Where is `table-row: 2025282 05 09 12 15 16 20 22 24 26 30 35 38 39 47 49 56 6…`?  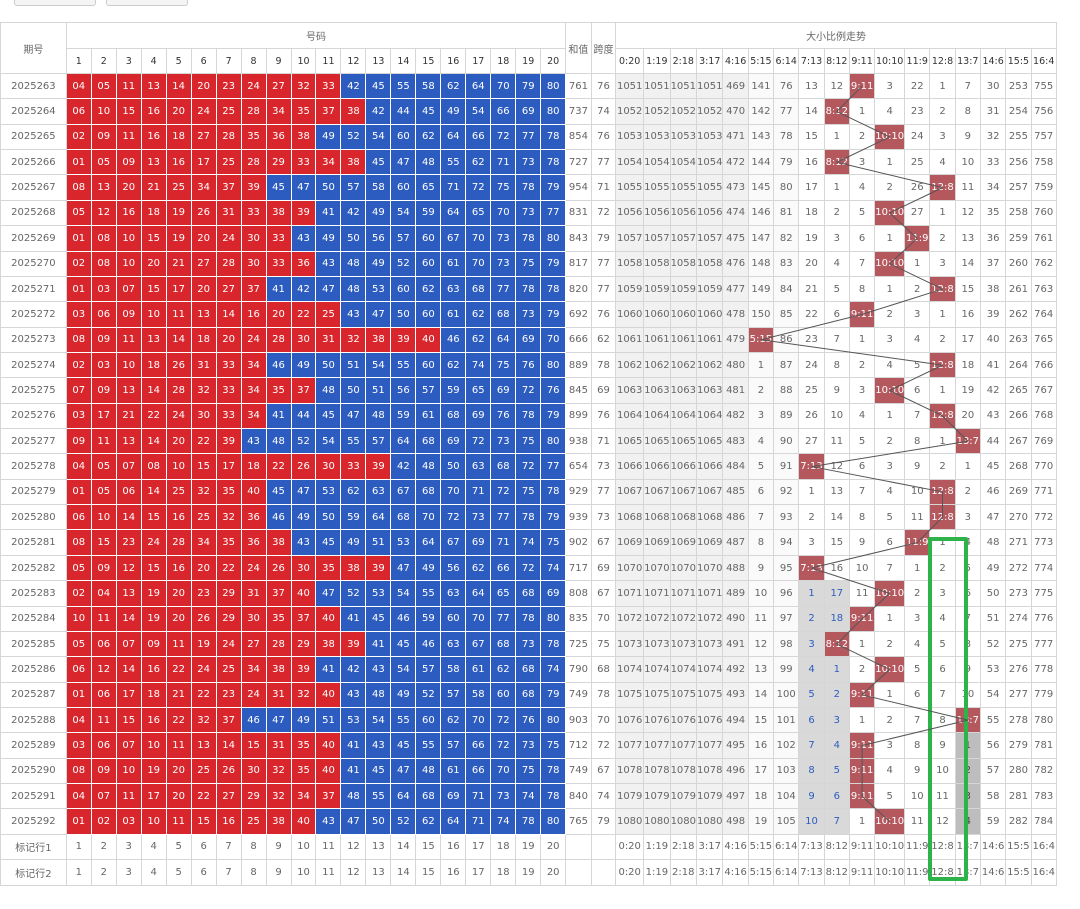
table-row: 2025282 05 09 12 15 16 20 22 24 26 30 35 38 39 47 49 56 6… is located at coordinates (540, 568).